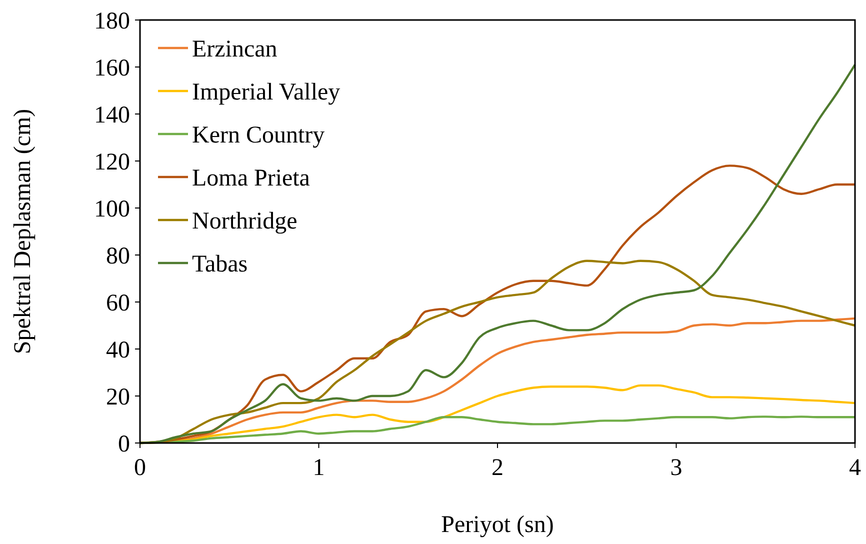 The image size is (866, 544). Describe the element at coordinates (118, 350) in the screenshot. I see `y-tick-label: 40` at that location.